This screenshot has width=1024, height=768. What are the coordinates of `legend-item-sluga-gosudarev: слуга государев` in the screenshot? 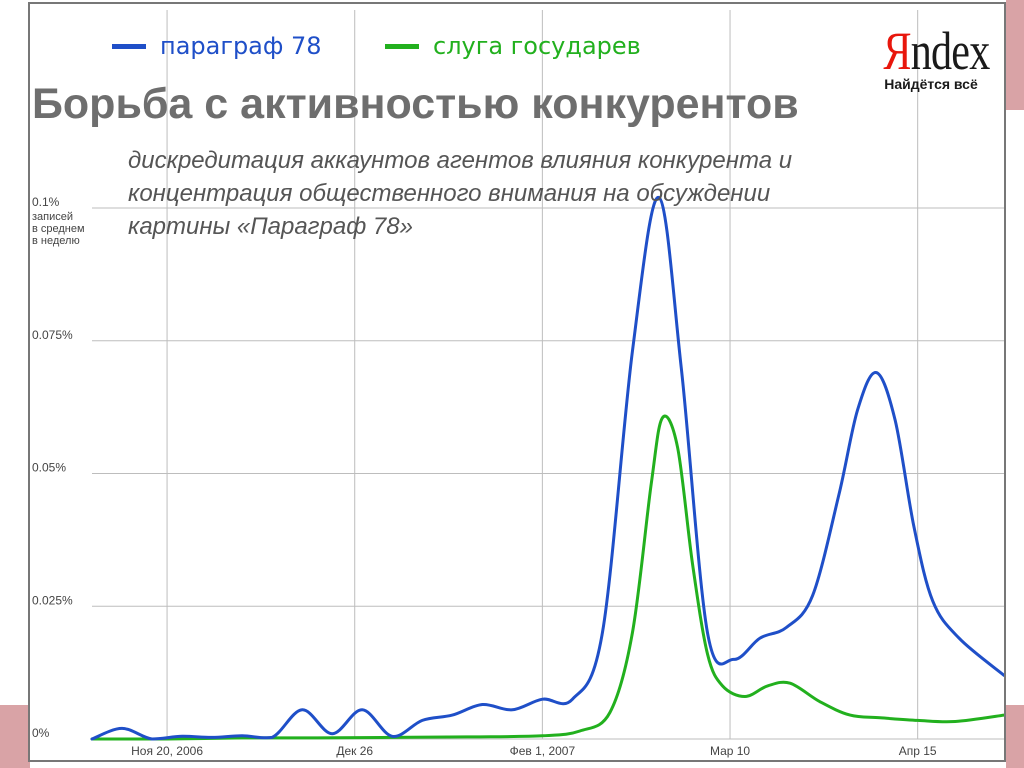 It's located at (513, 46).